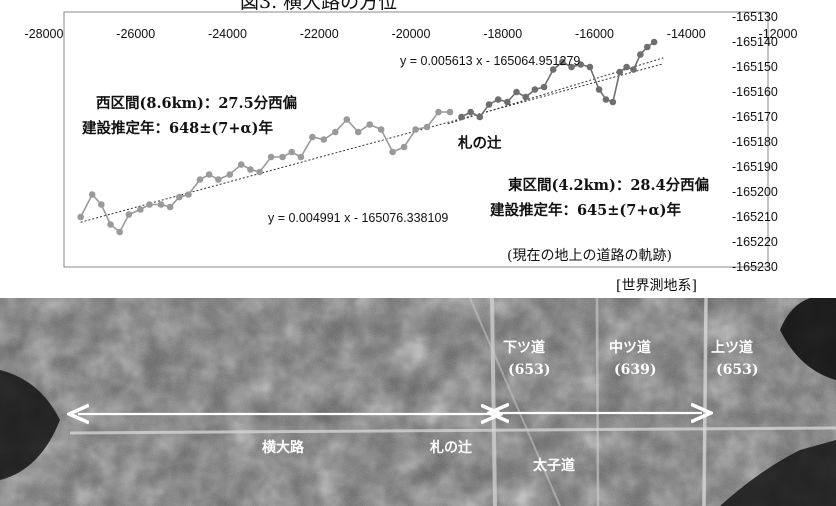 The width and height of the screenshot is (836, 506). What do you see at coordinates (358, 218) in the screenshot?
I see `west-trend-equation: y = 0.004991 x - 165076.338109` at bounding box center [358, 218].